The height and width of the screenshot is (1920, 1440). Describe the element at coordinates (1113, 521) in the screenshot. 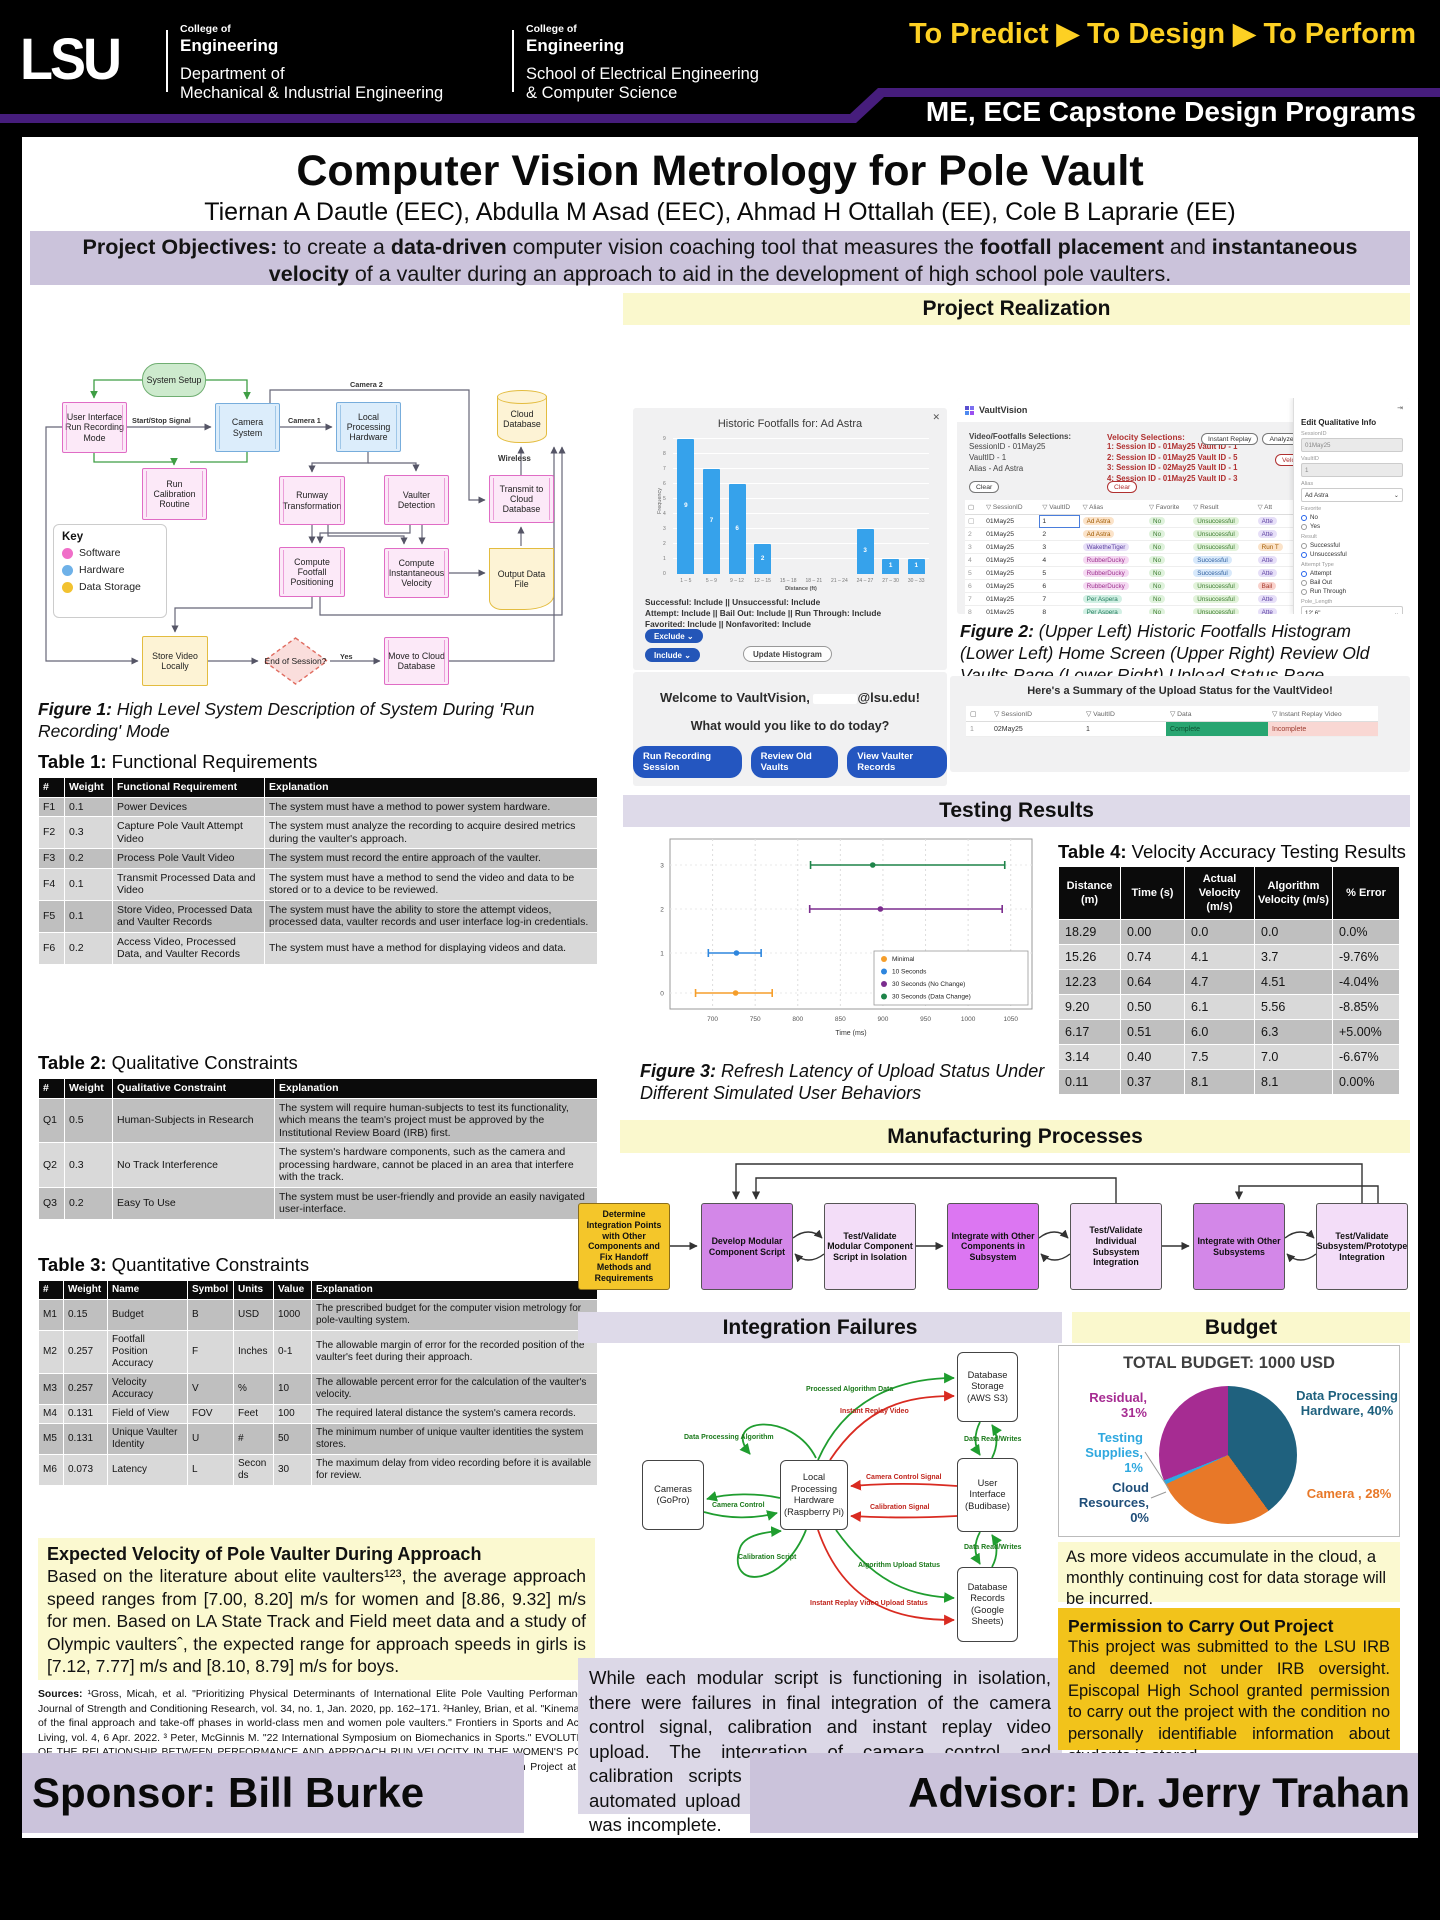

I see `cell-alias: Ad Astra` at that location.